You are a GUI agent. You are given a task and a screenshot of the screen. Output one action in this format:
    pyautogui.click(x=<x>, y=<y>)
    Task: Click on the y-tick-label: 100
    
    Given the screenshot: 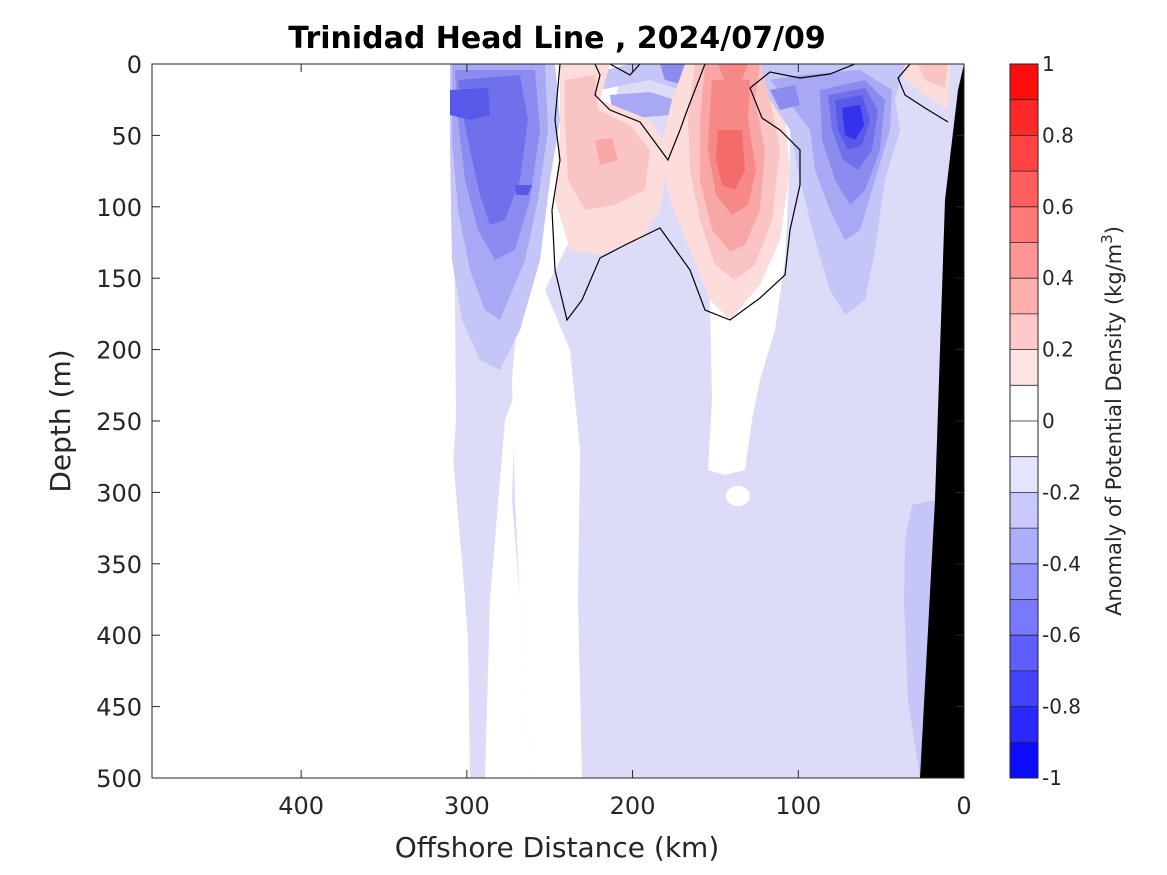 What is the action you would take?
    pyautogui.click(x=119, y=208)
    